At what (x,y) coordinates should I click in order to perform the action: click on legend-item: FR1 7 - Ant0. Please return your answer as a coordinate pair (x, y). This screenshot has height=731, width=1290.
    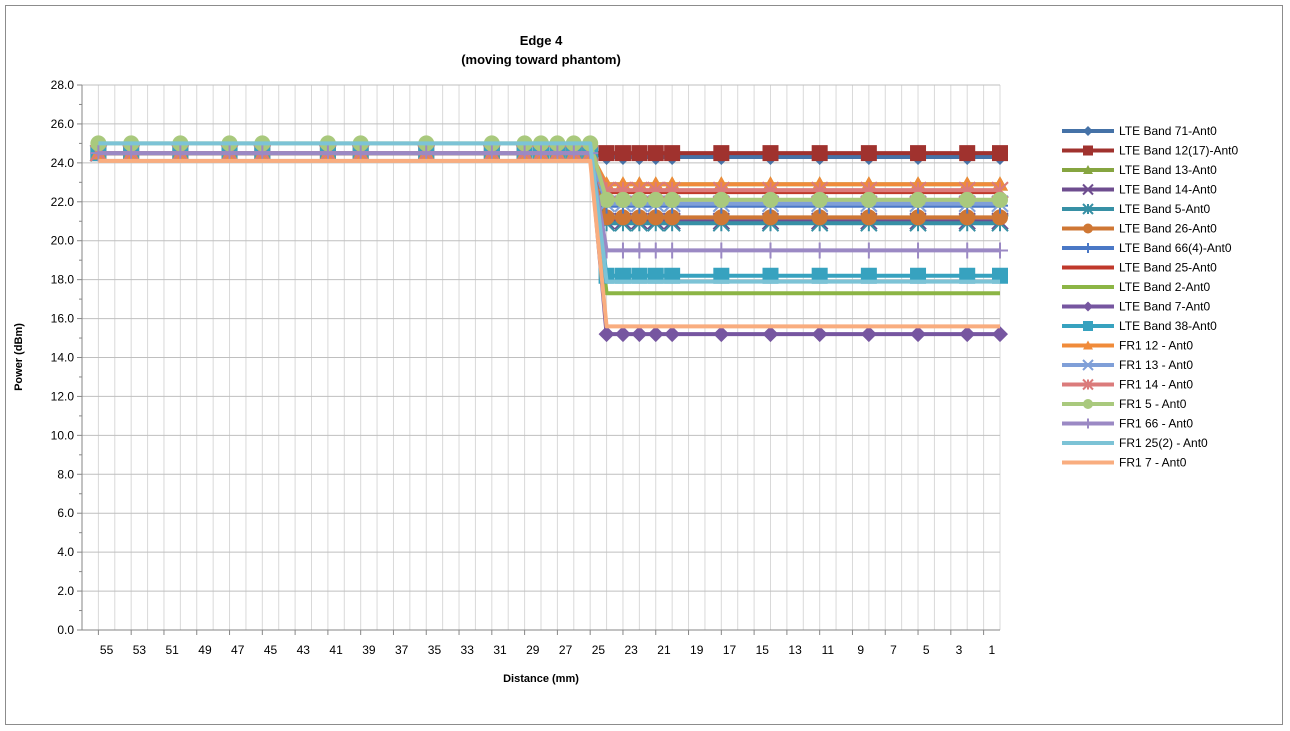
    Looking at the image, I should click on (1124, 463).